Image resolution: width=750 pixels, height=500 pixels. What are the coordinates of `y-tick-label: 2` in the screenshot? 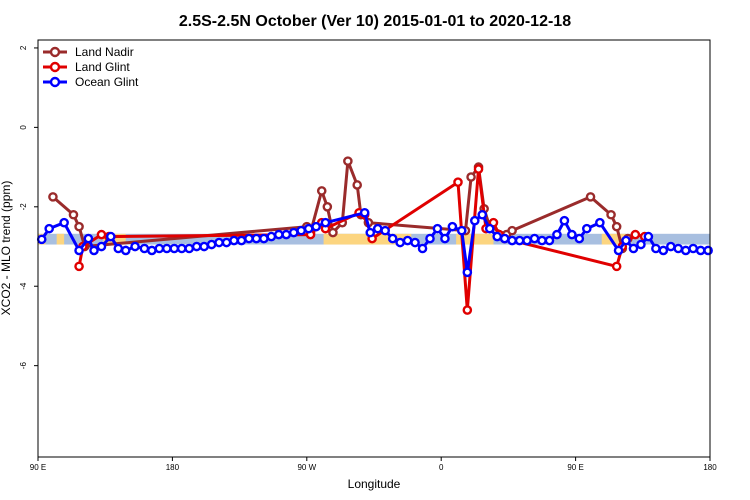 It's located at (23, 47).